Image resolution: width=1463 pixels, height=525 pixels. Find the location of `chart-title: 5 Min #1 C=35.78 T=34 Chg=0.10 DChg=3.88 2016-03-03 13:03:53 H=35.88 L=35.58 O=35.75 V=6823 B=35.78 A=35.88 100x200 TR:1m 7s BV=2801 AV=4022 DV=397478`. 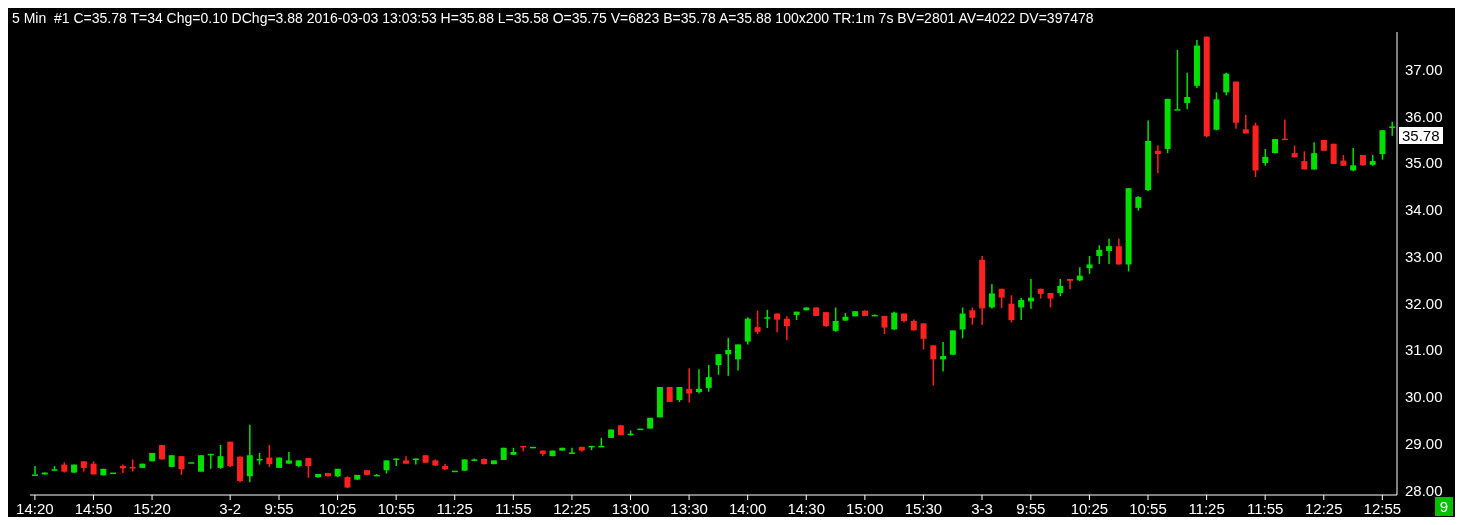

chart-title: 5 Min #1 C=35.78 T=34 Chg=0.10 DChg=3.88 2016-03-03 13:03:53 H=35.88 L=35.58 O=35.75 V=6823 B=35.78 A=35.88 100x200 TR:1m 7s BV=2801 AV=4022 DV=397478 is located at coordinates (553, 18).